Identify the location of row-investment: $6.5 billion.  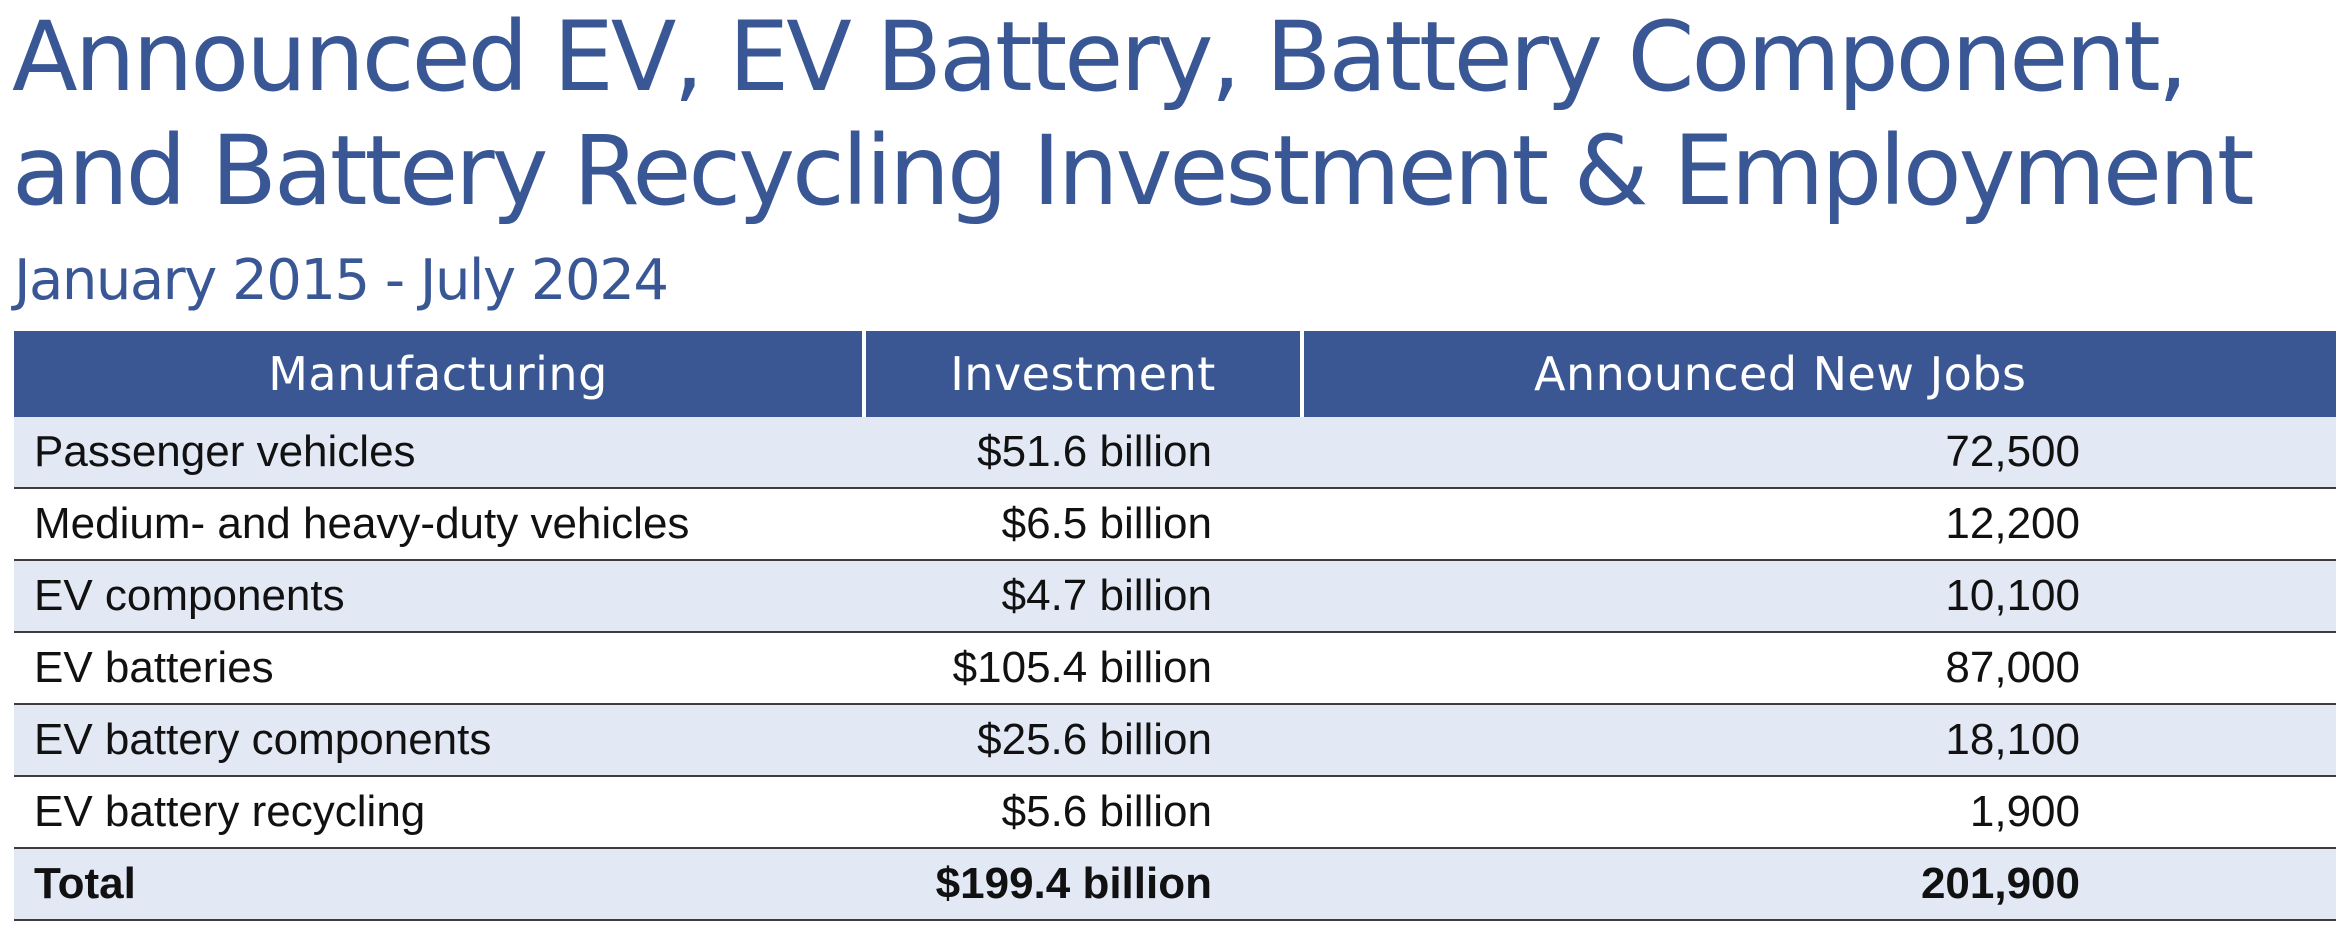
(1081, 525).